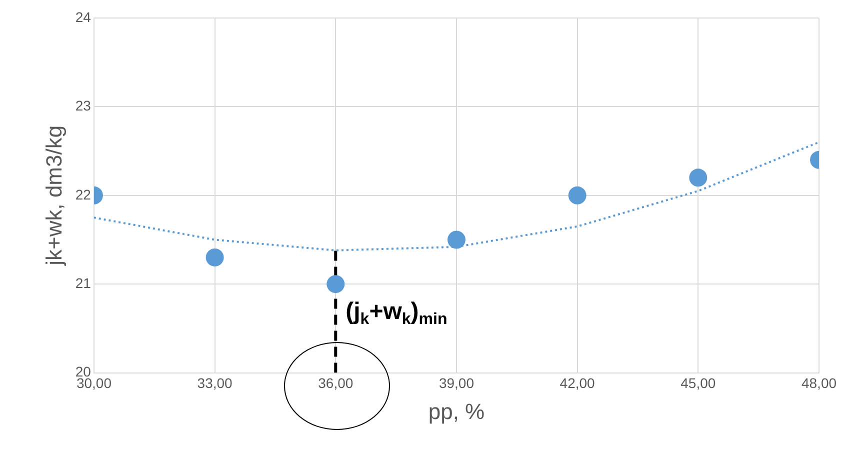 The image size is (841, 452). I want to click on x-tick-label: 48,00, so click(819, 383).